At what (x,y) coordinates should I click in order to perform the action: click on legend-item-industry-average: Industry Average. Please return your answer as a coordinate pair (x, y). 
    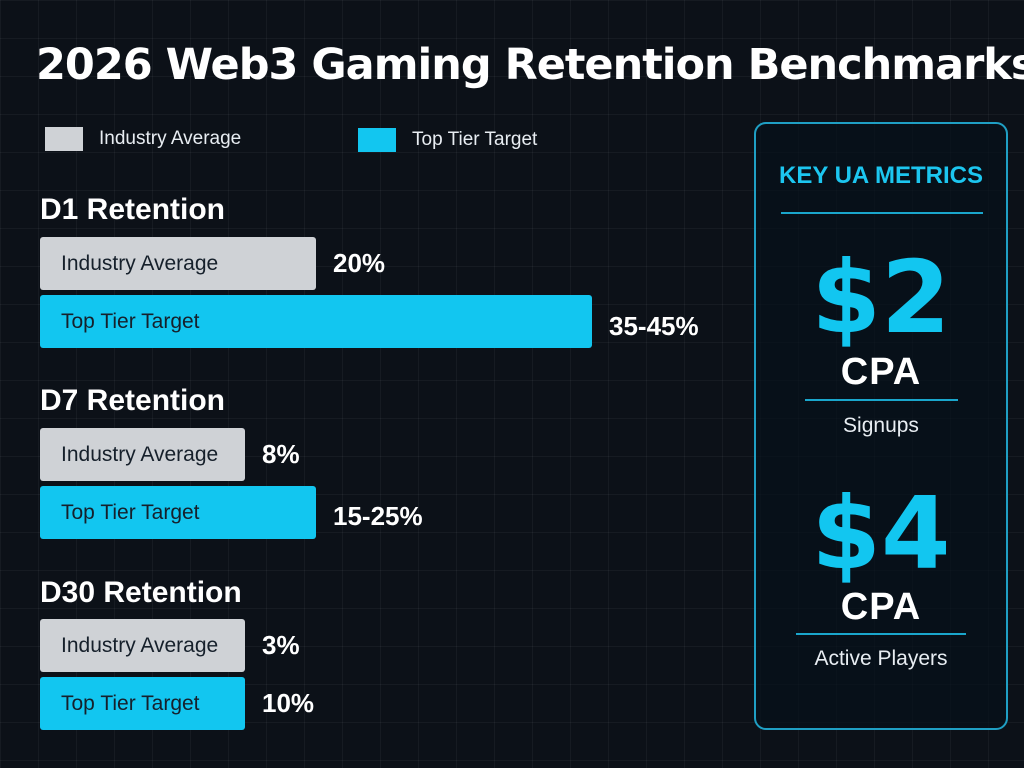
    Looking at the image, I should click on (143, 139).